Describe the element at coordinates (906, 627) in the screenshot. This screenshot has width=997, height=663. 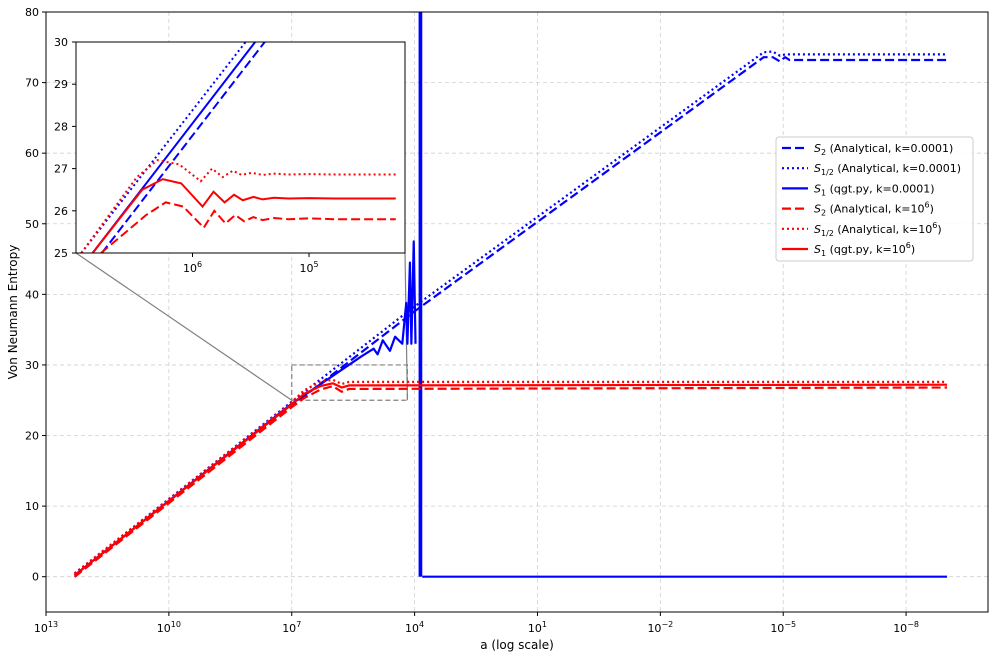
I see `x-tick-label: 10⁻⁸` at that location.